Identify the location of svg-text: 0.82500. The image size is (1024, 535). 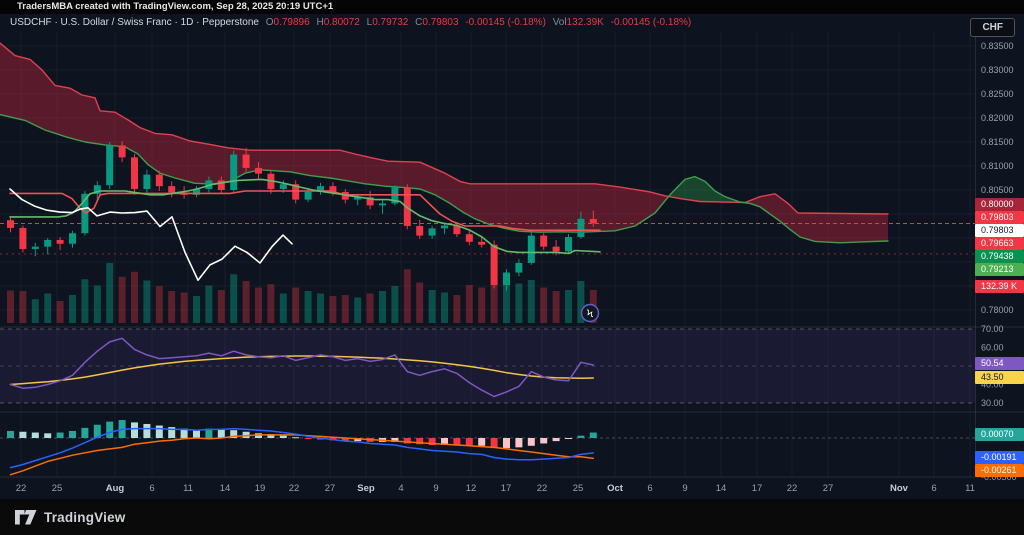
(997, 94).